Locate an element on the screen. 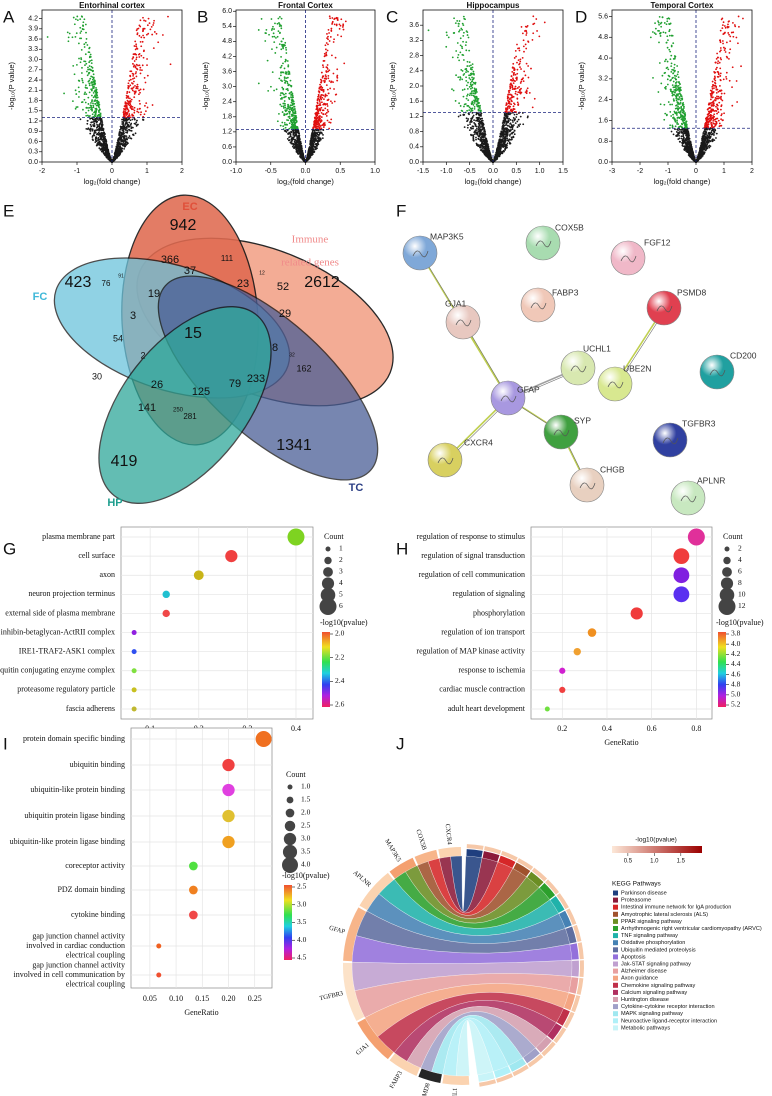 The image size is (772, 1096). y-tick-label: 2.4 is located at coordinates (227, 102).